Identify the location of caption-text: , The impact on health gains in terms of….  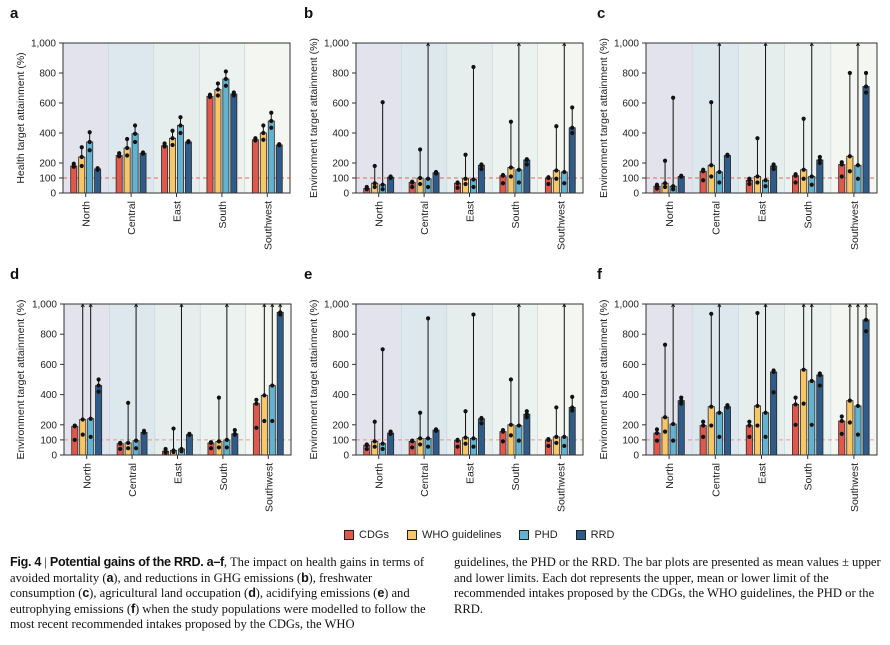
(217, 570).